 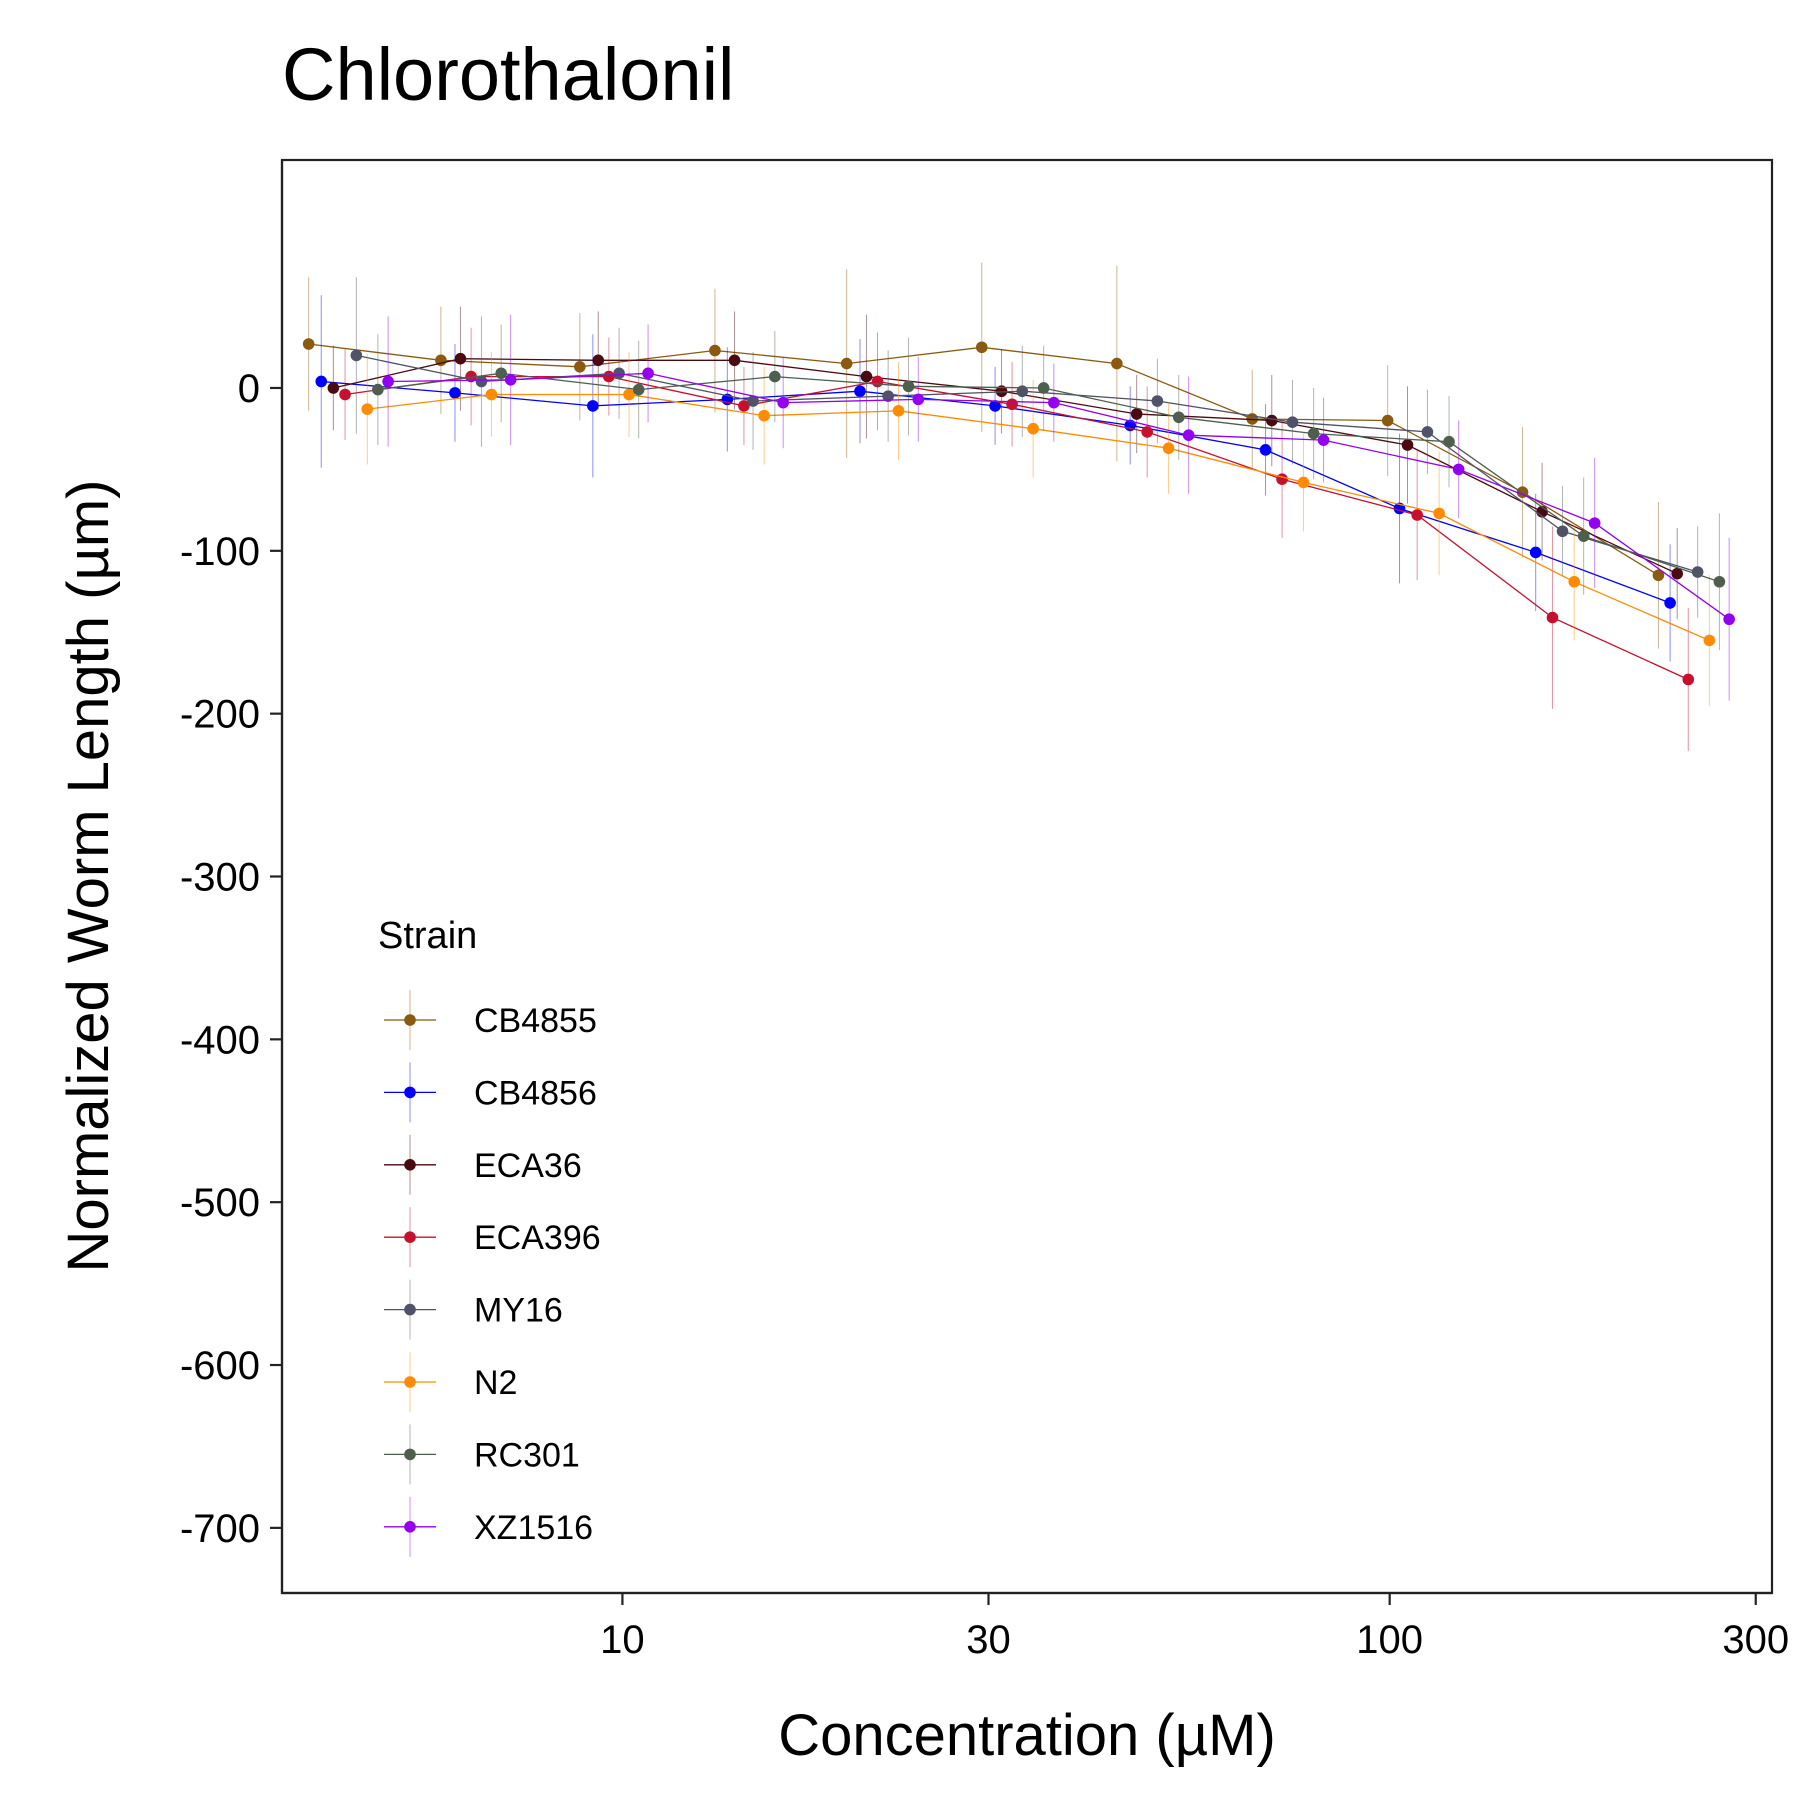 I want to click on legend-item-rc301: RC301, so click(x=482, y=1454).